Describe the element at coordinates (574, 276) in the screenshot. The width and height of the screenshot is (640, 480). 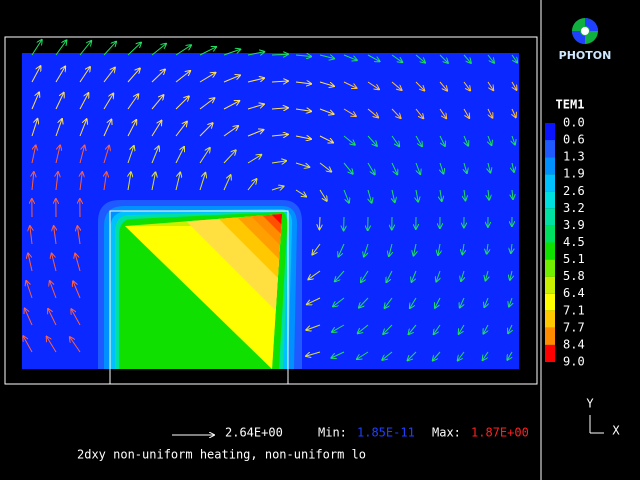
I see `legend-label: 5.8` at that location.